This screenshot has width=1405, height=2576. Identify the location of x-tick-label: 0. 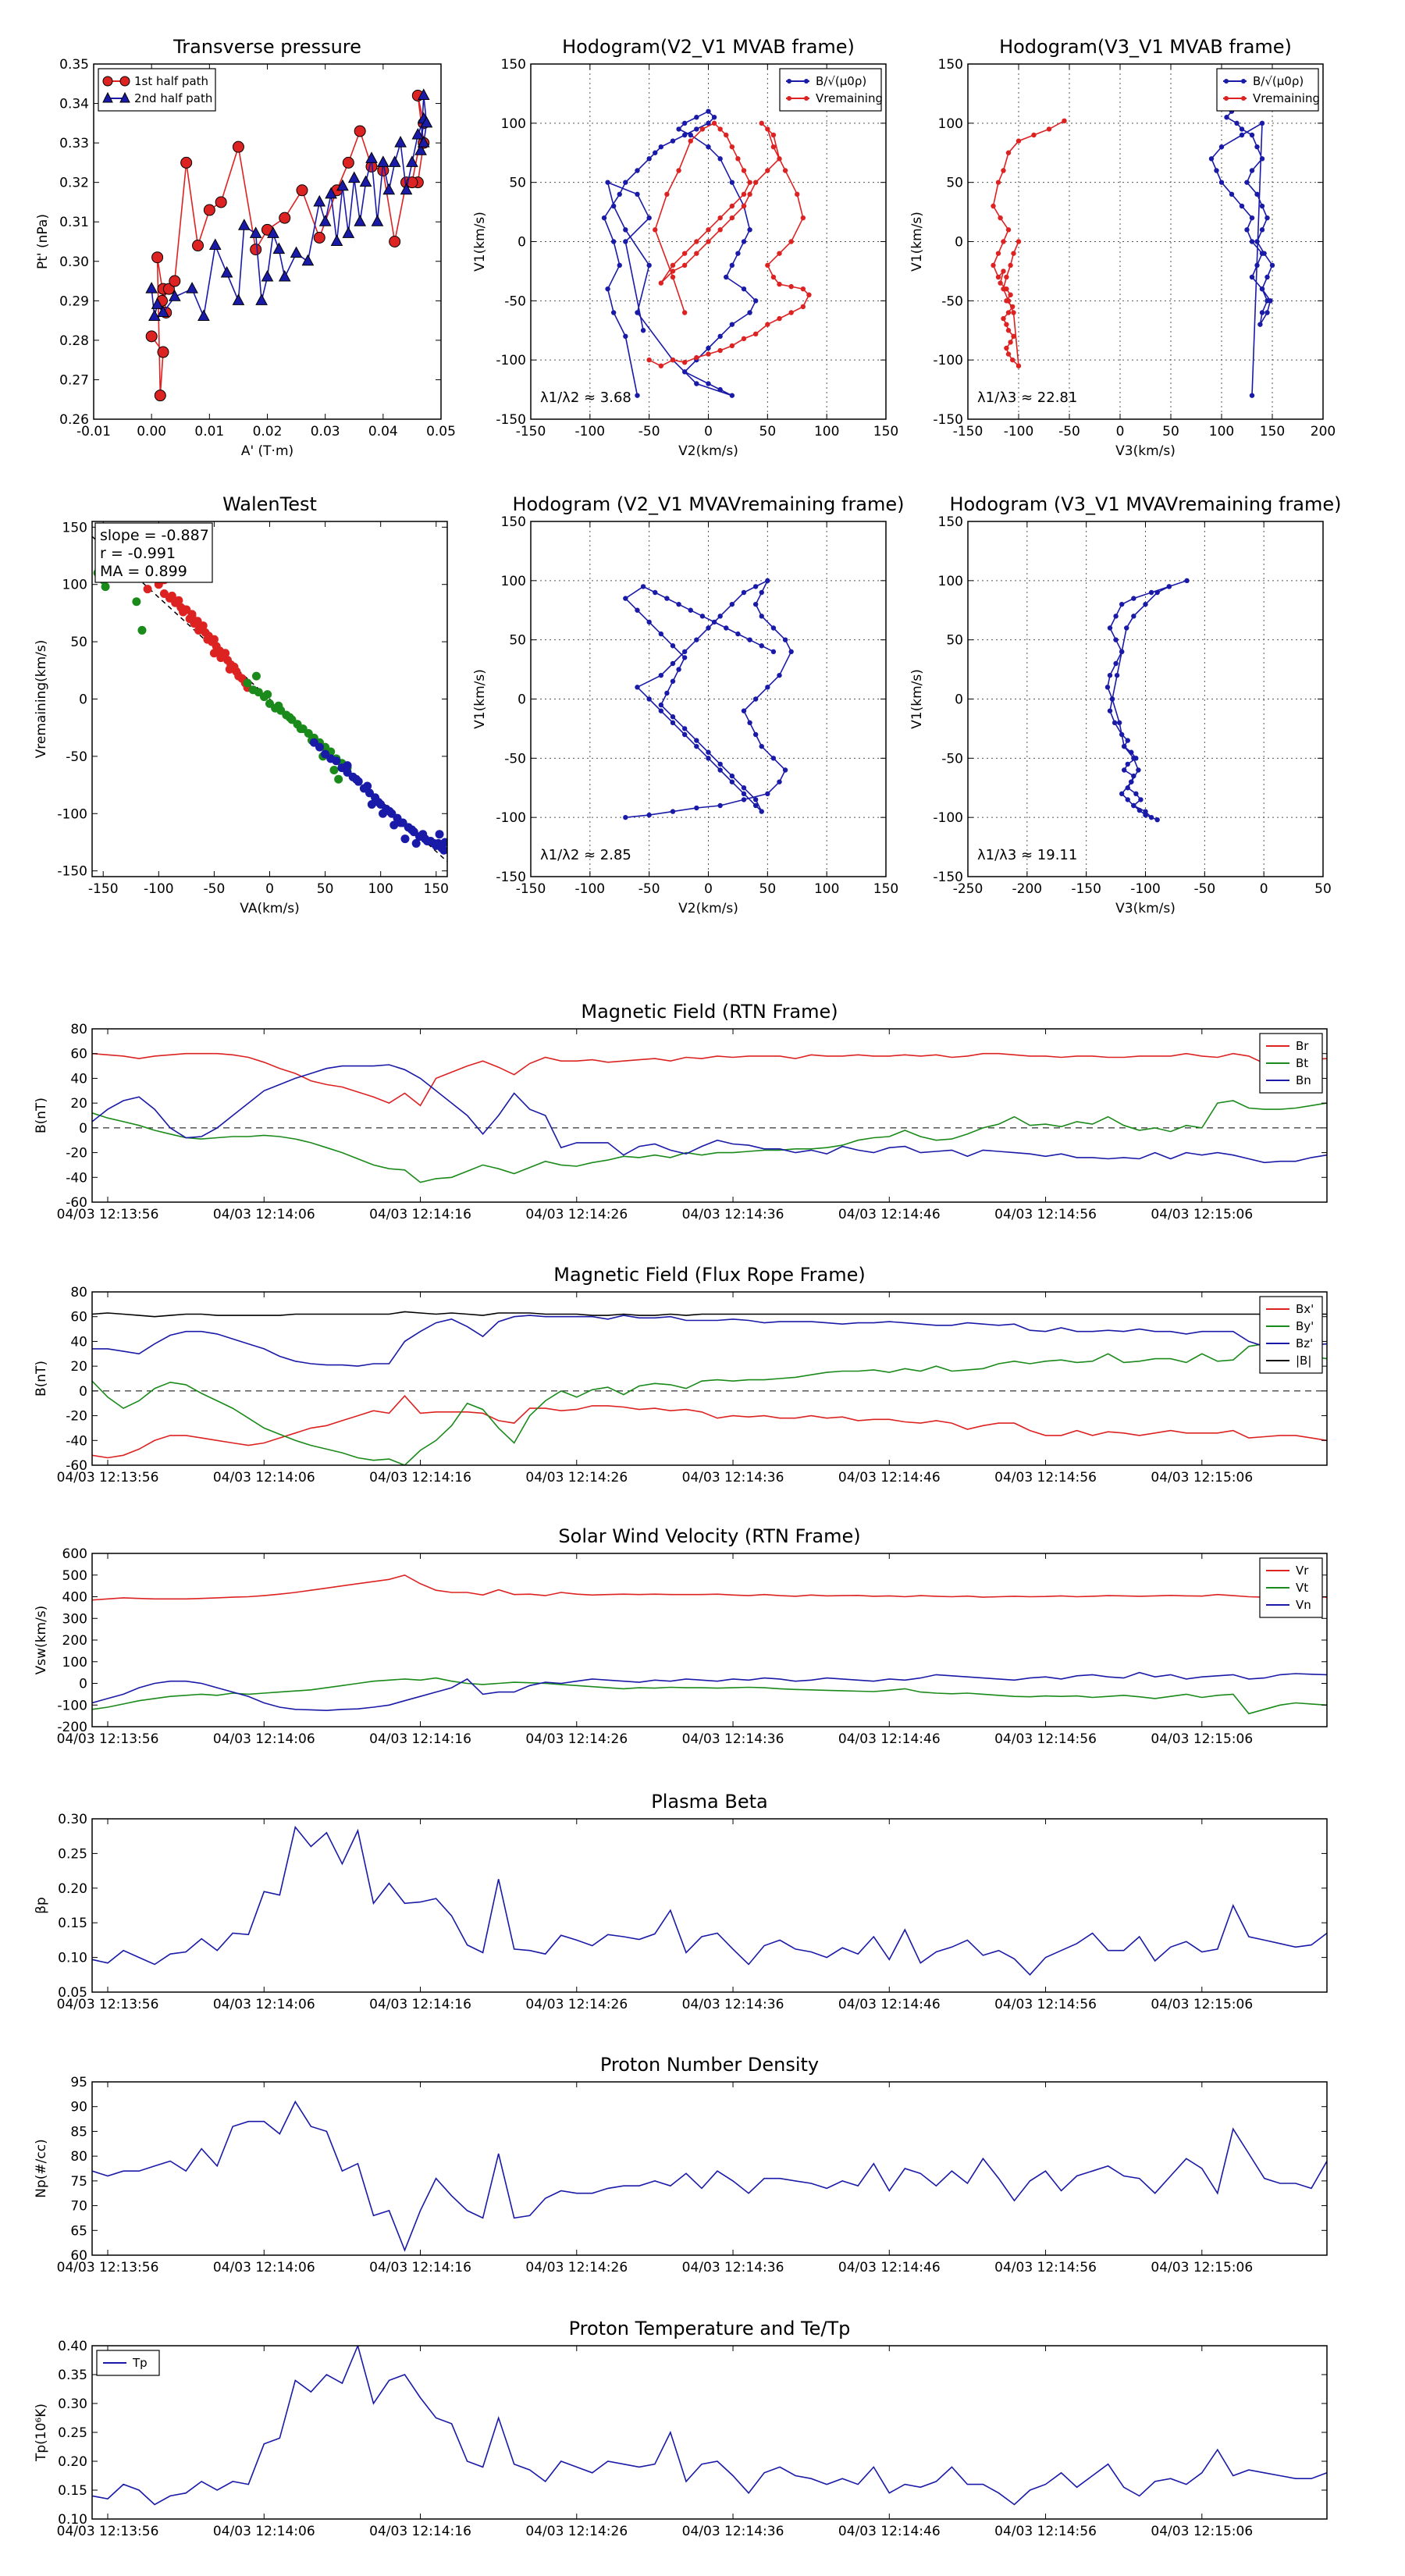
(270, 889).